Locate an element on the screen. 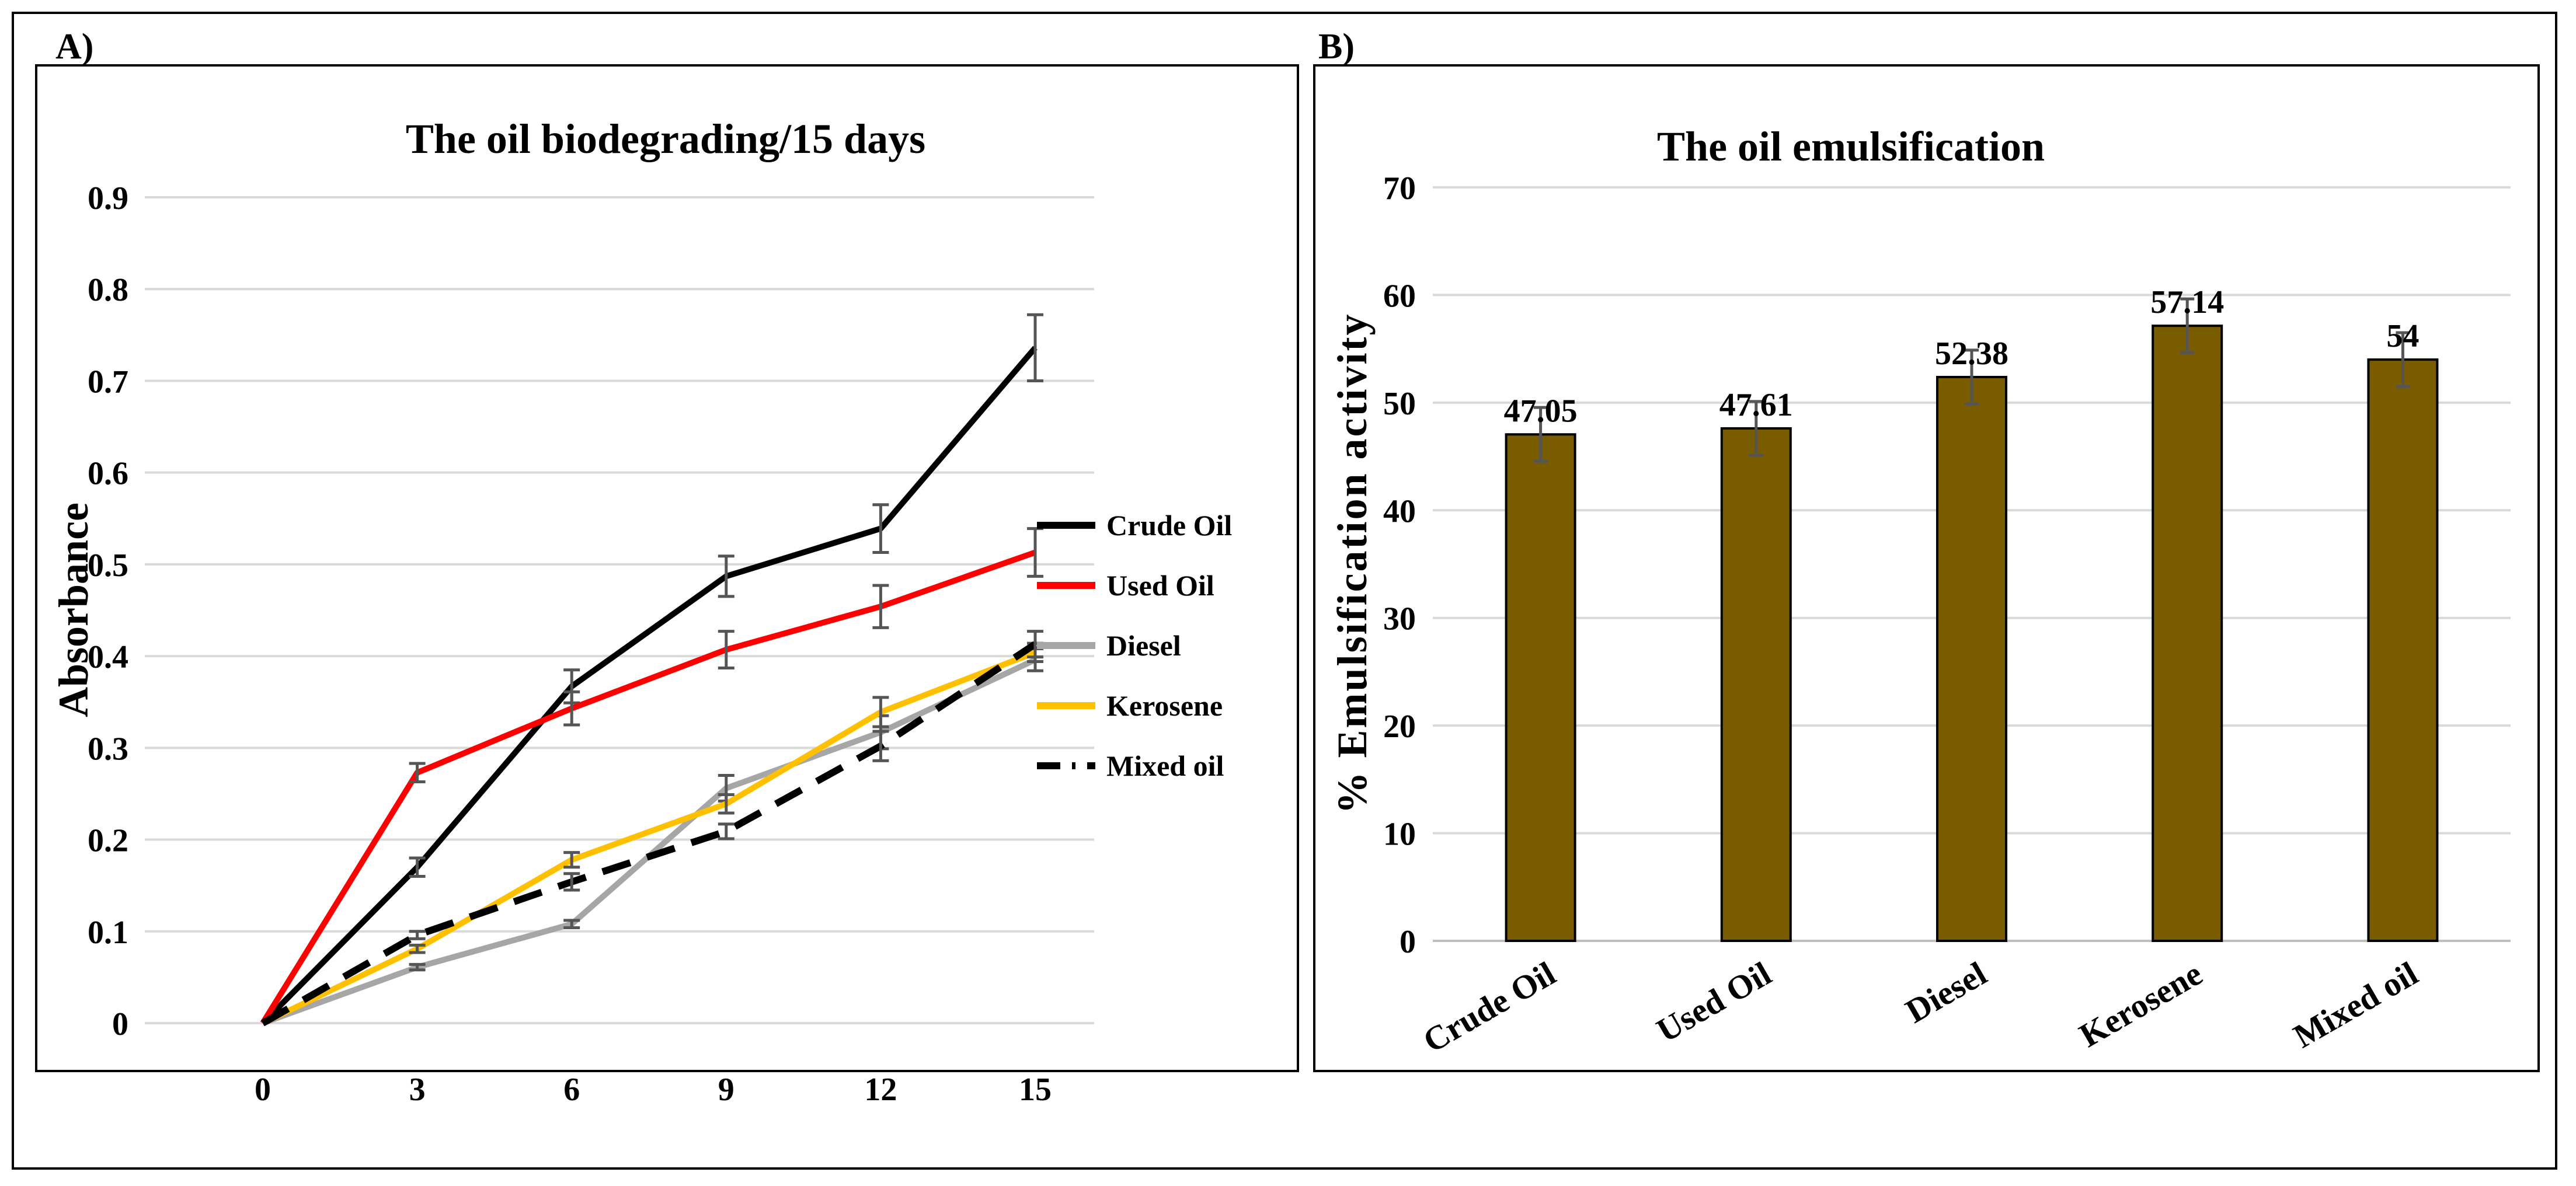  y-tick-label: 0.8 is located at coordinates (108, 290).